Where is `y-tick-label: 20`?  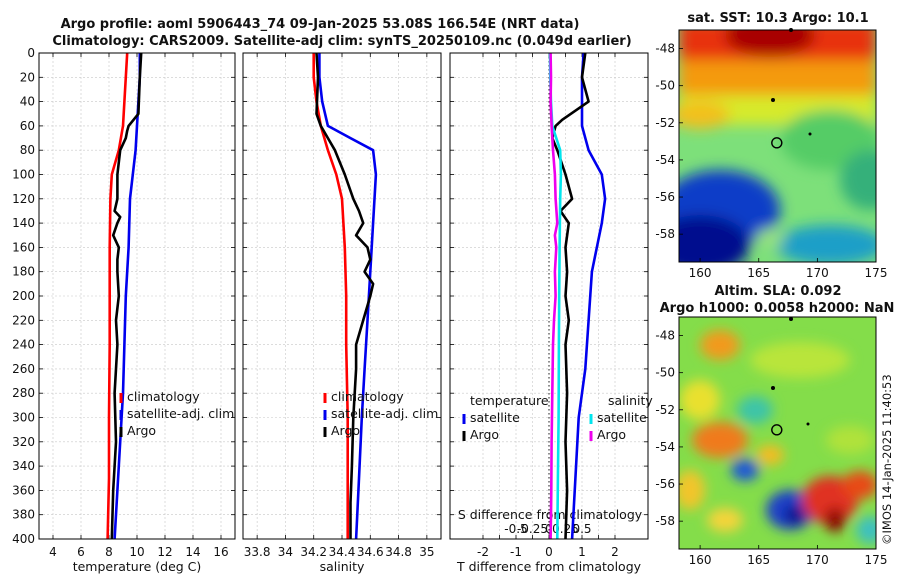
y-tick-label: 20 is located at coordinates (27, 77).